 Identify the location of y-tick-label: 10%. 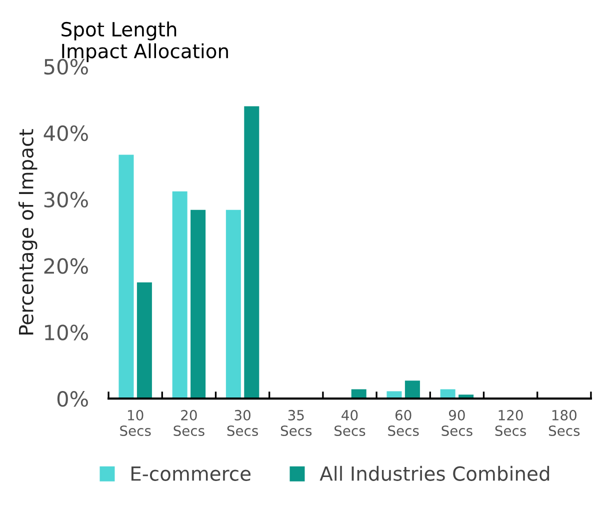
(66, 332).